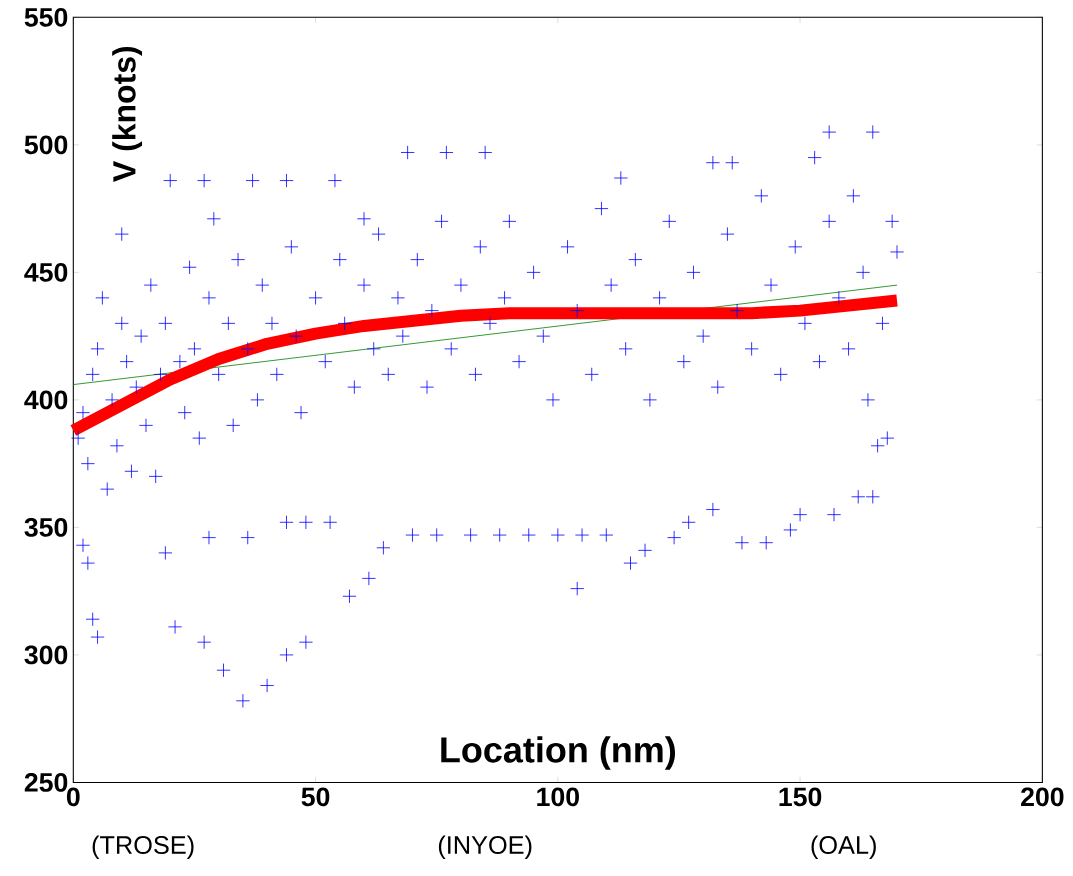 The height and width of the screenshot is (876, 1073). What do you see at coordinates (1042, 797) in the screenshot?
I see `x-tick-label: 200` at bounding box center [1042, 797].